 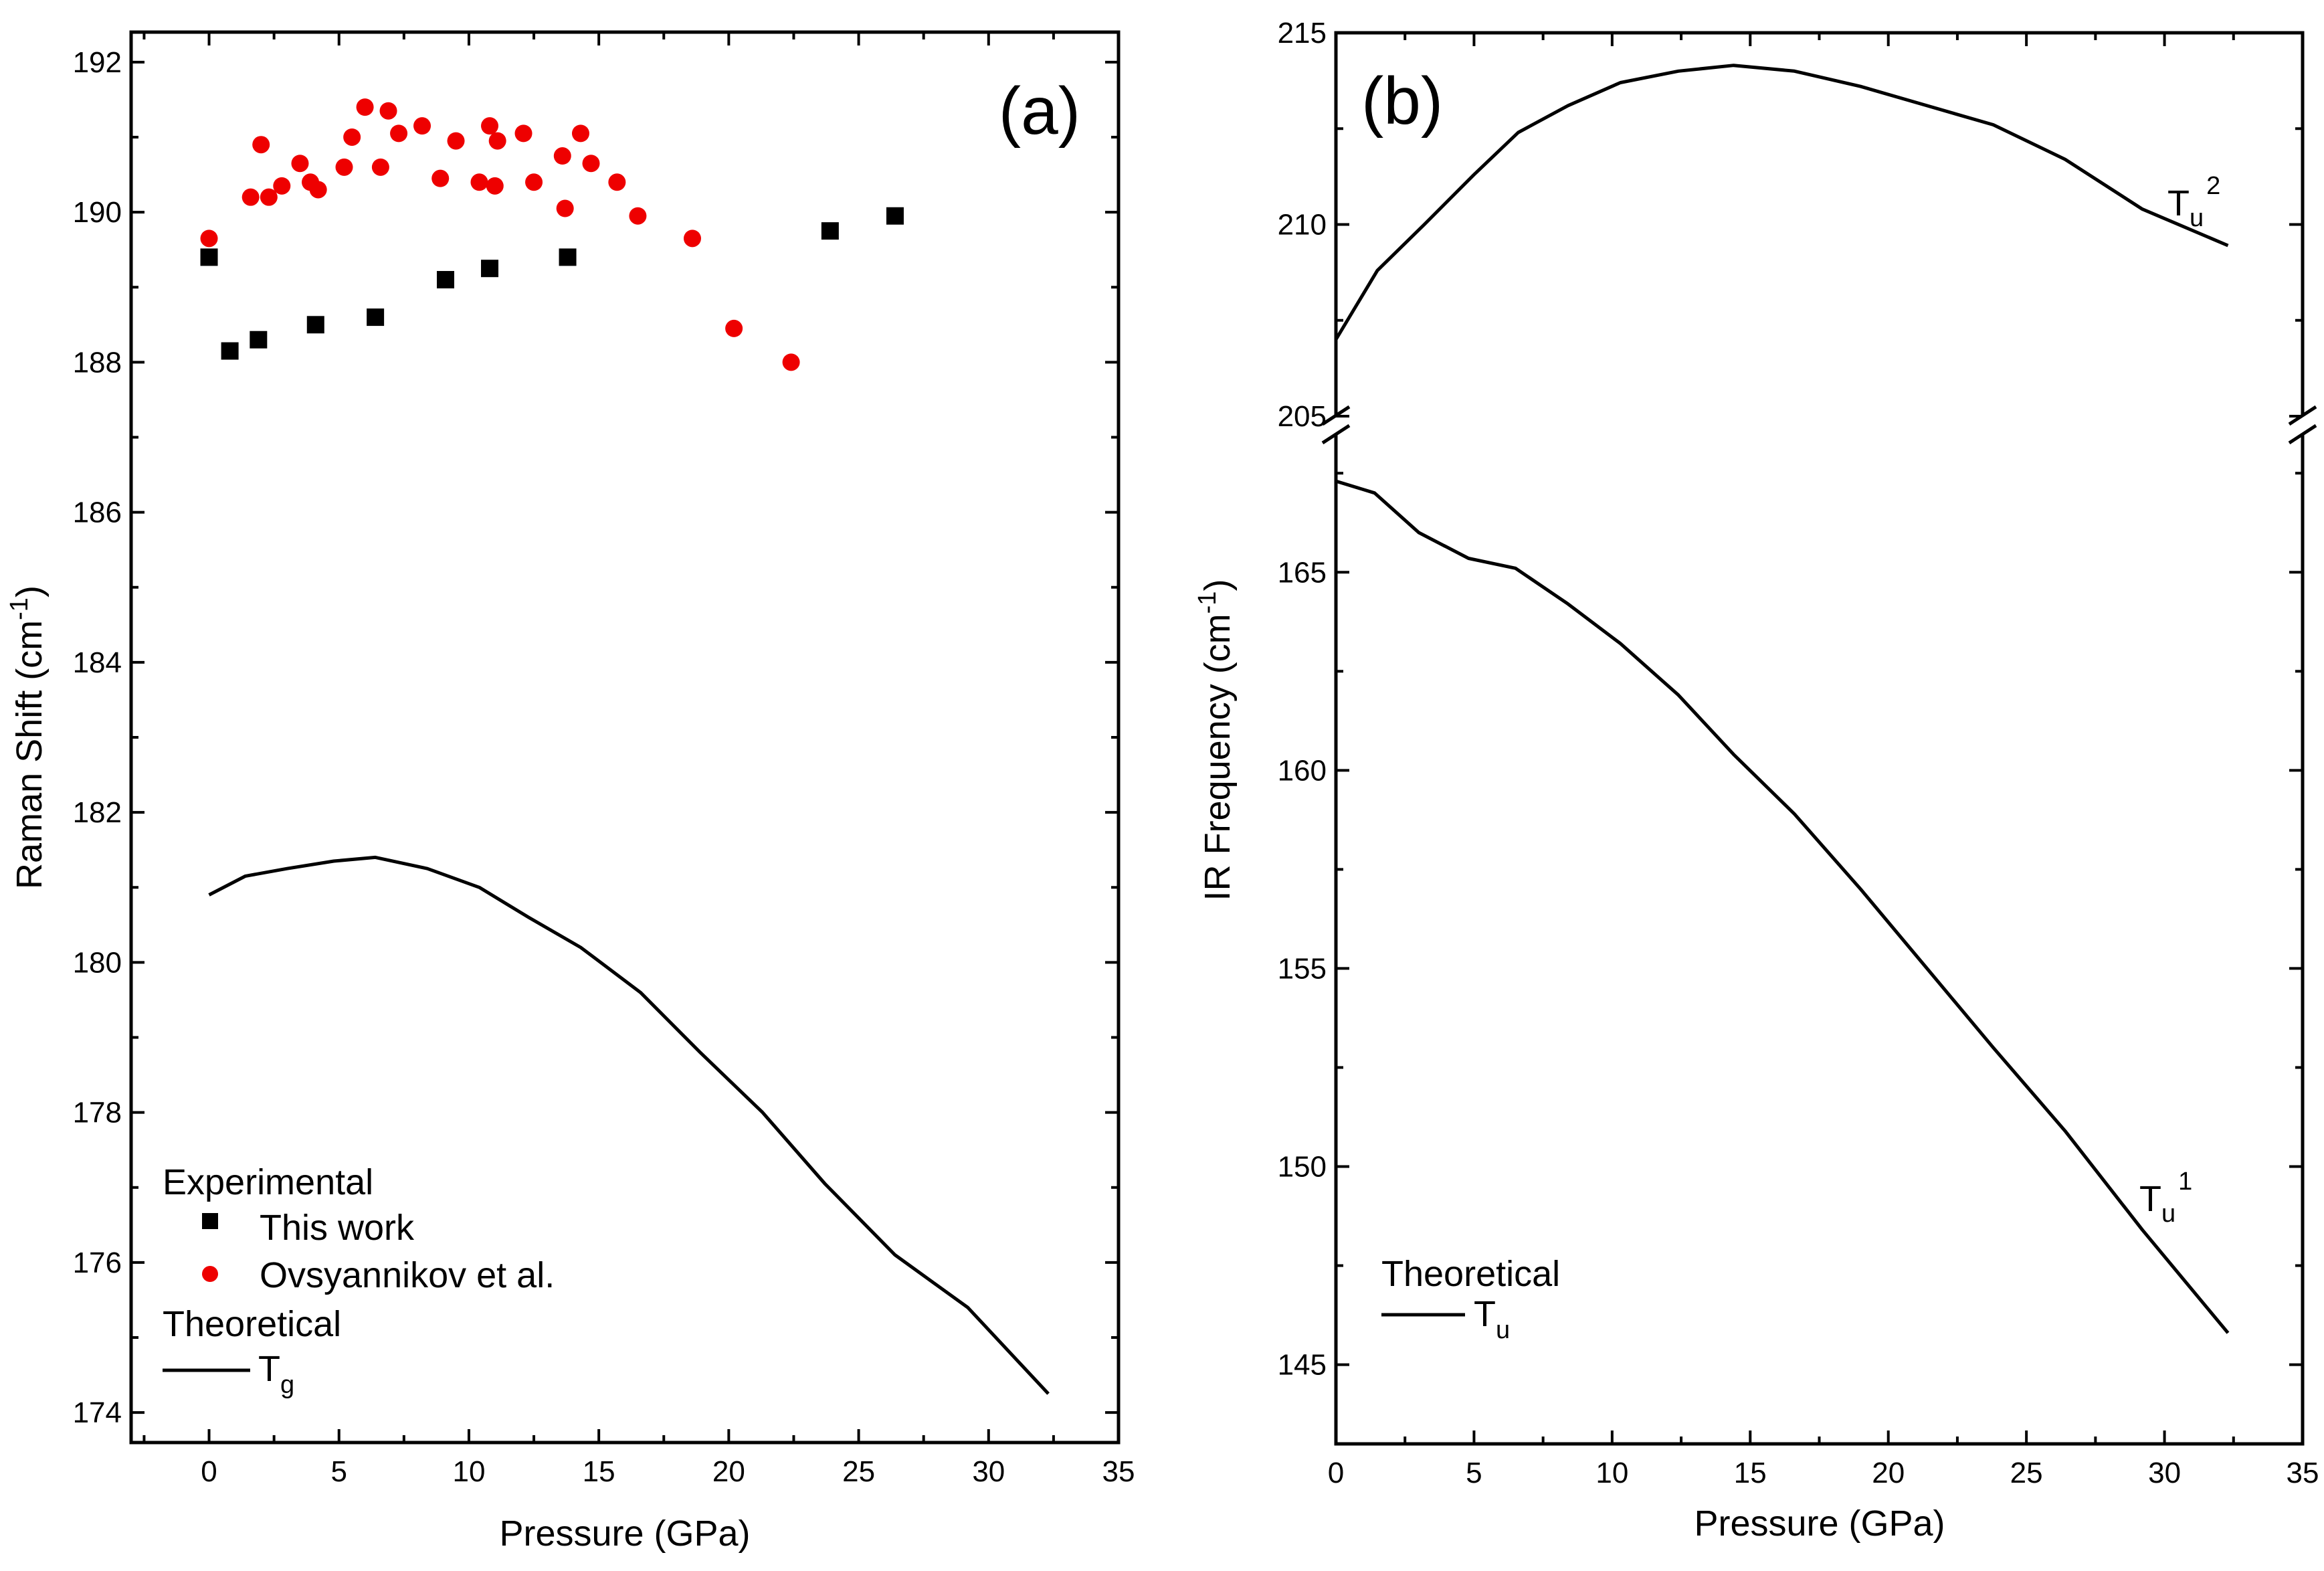 What do you see at coordinates (2165, 1198) in the screenshot?
I see `label-tu1: Tu1` at bounding box center [2165, 1198].